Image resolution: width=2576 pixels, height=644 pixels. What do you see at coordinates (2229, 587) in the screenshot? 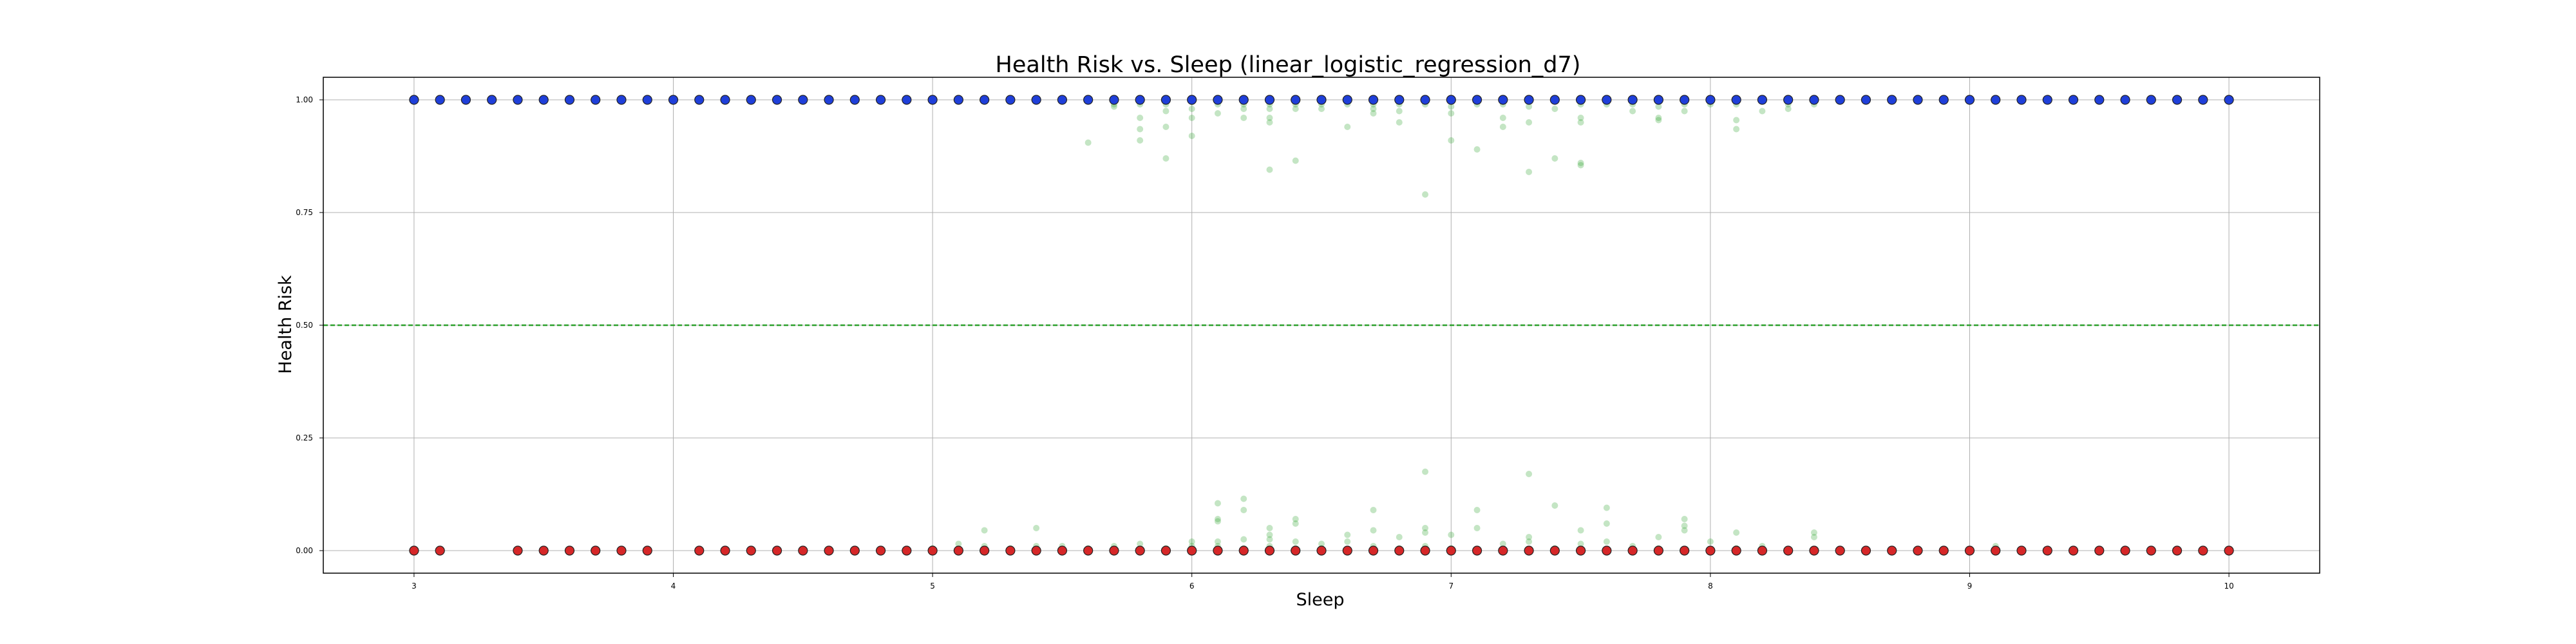
I see `x-tick-label: 10` at bounding box center [2229, 587].